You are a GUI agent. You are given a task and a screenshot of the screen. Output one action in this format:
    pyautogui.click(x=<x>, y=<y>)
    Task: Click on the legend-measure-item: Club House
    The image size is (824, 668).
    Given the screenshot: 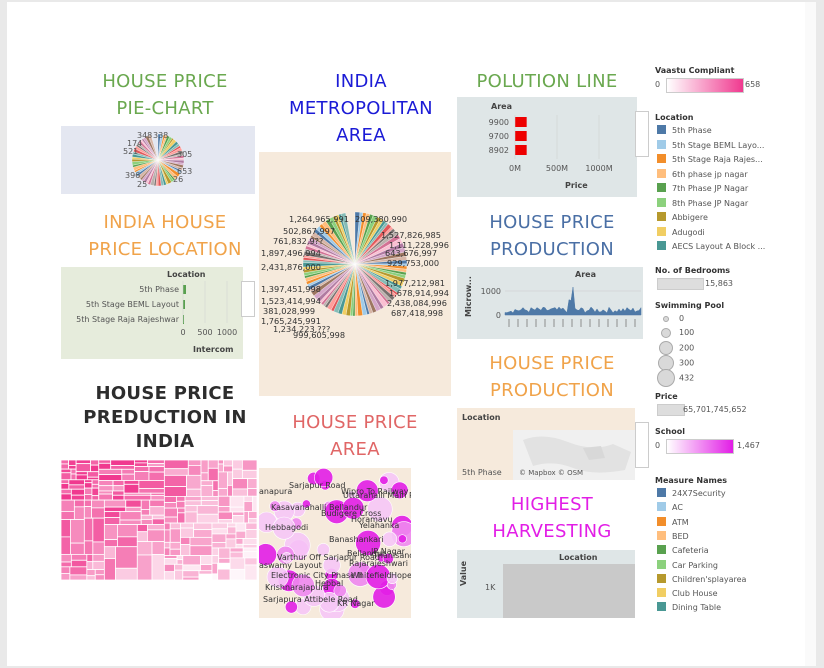 What is the action you would take?
    pyautogui.click(x=687, y=593)
    